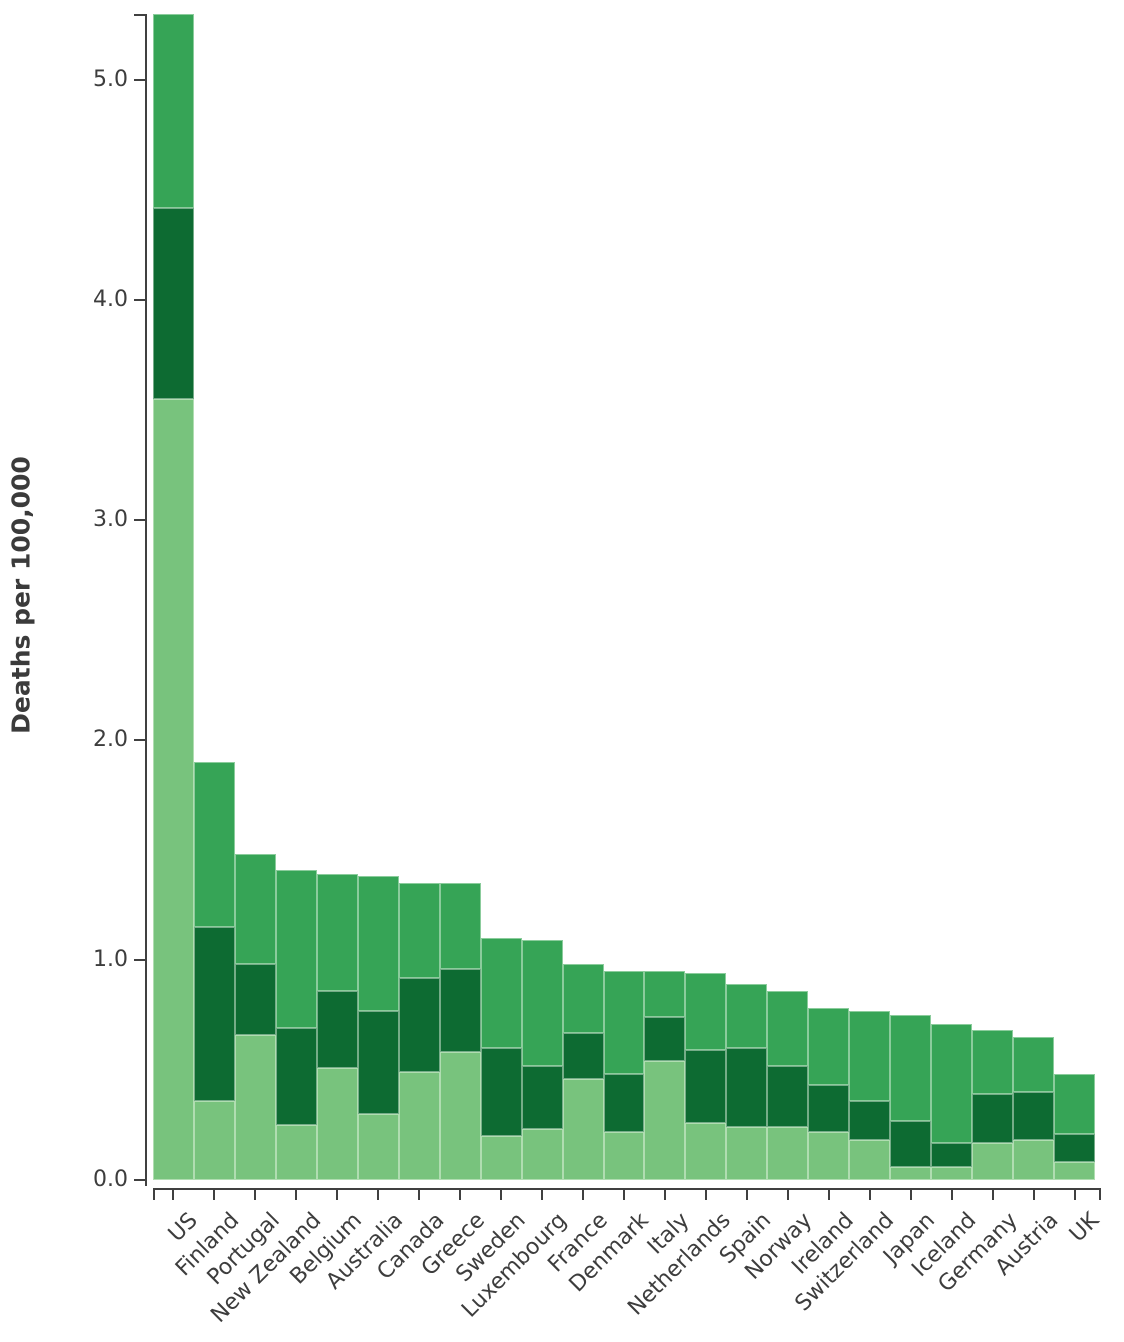  What do you see at coordinates (1084, 1228) in the screenshot?
I see `x-tick-label: UK` at bounding box center [1084, 1228].